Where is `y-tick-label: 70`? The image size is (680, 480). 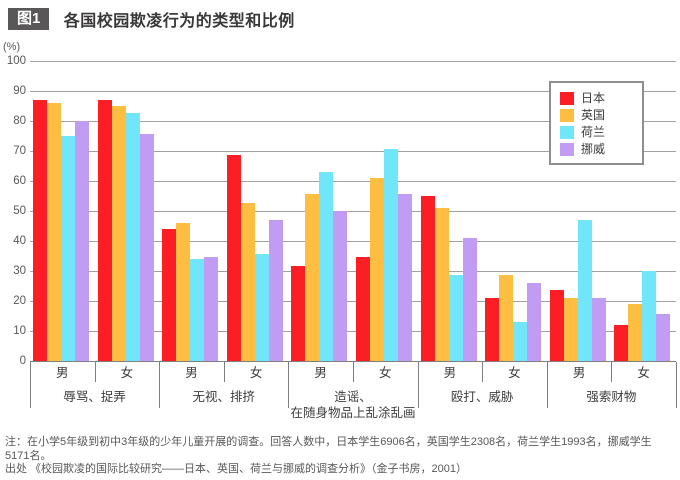 y-tick-label: 70 is located at coordinates (19, 151).